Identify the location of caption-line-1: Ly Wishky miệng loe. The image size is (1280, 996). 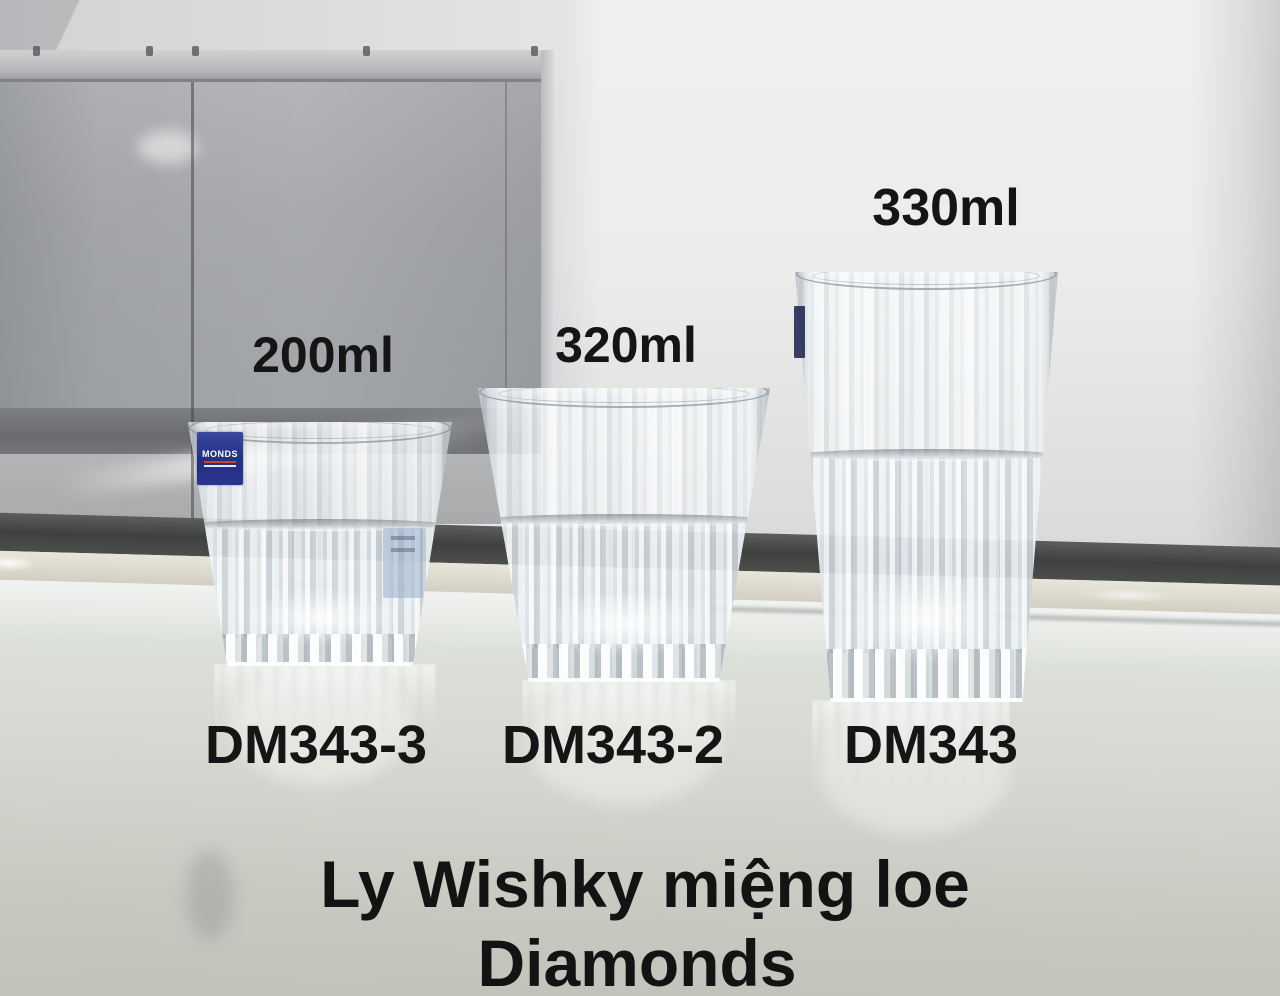
(645, 884).